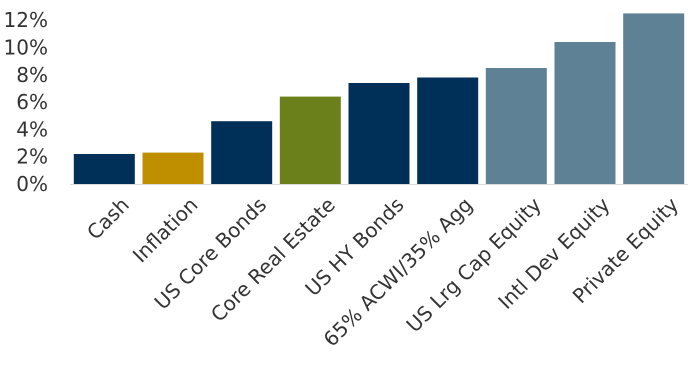  What do you see at coordinates (273, 260) in the screenshot?
I see `x-category-label: Core Real Estate` at bounding box center [273, 260].